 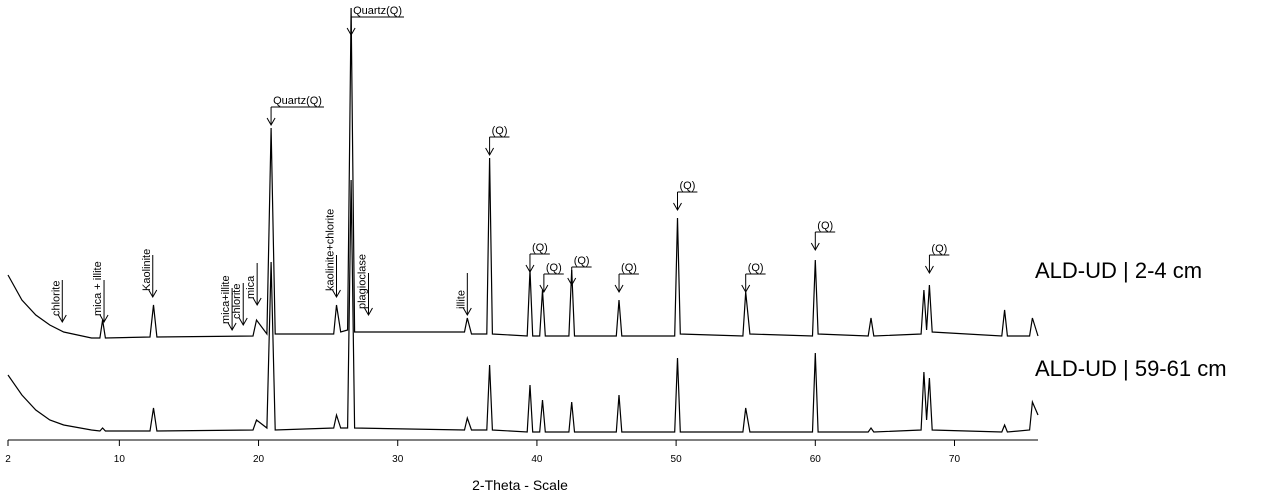 I want to click on x-tick-label: 60, so click(x=816, y=459).